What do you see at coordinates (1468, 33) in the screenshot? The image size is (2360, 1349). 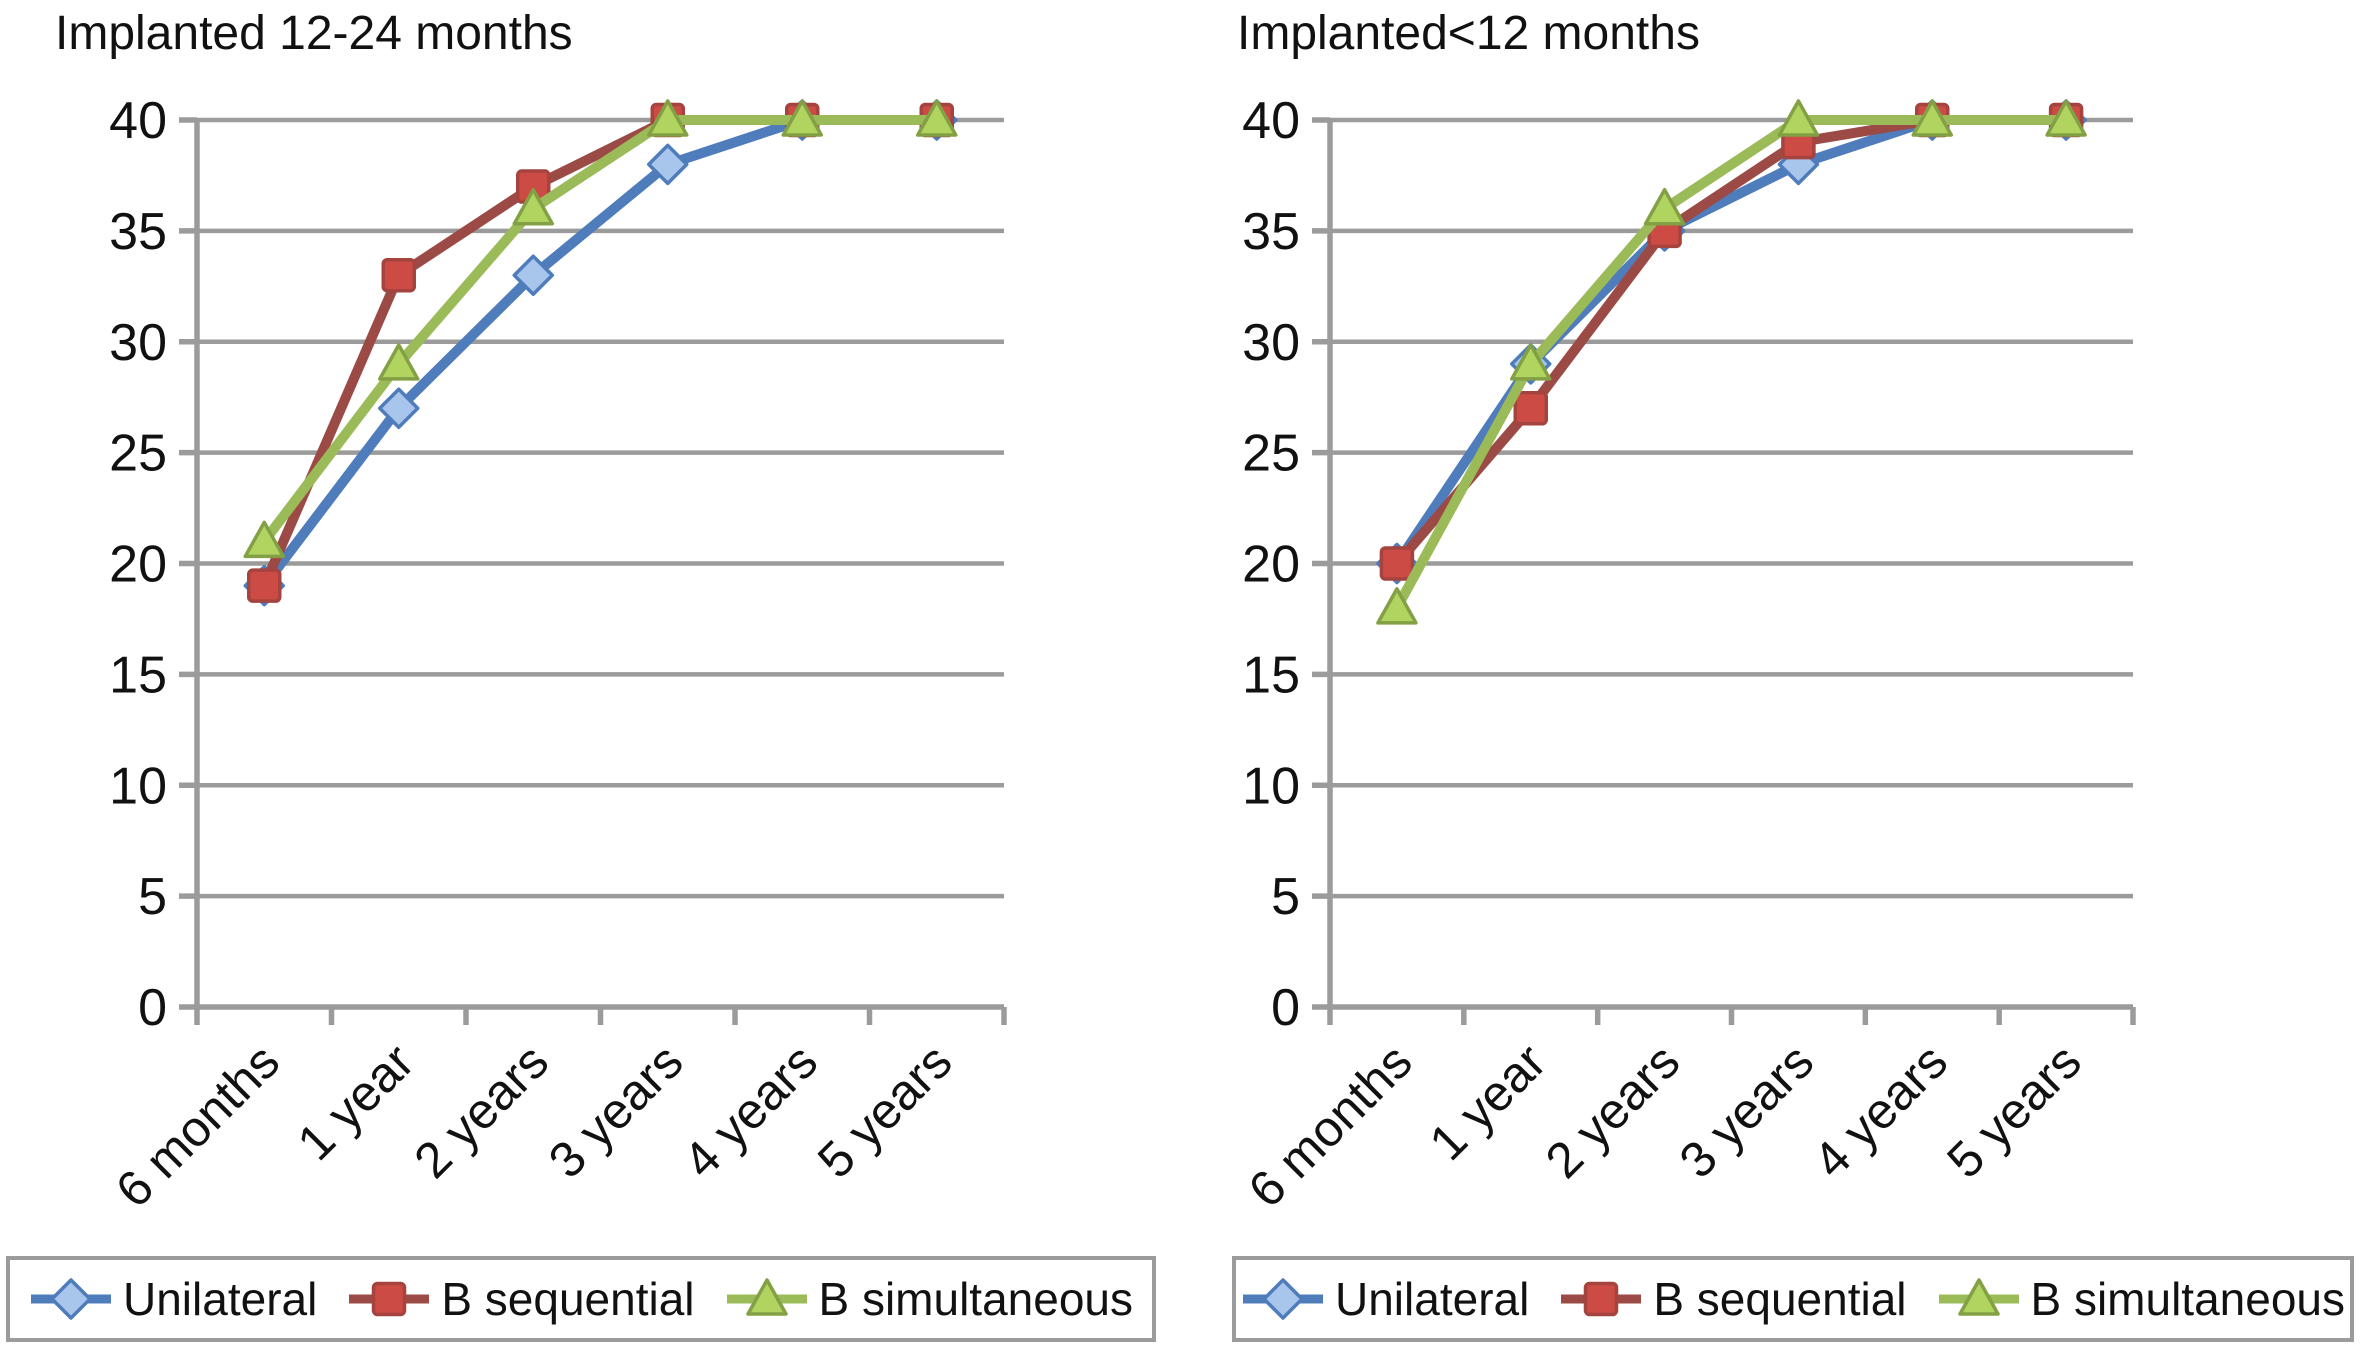 I see `chart-title: Implanted<12 months` at bounding box center [1468, 33].